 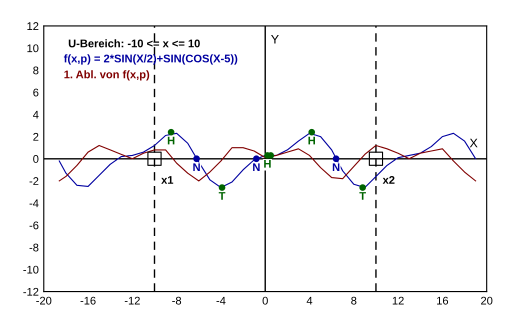 I want to click on y-tick-label: -10, so click(x=30, y=270).